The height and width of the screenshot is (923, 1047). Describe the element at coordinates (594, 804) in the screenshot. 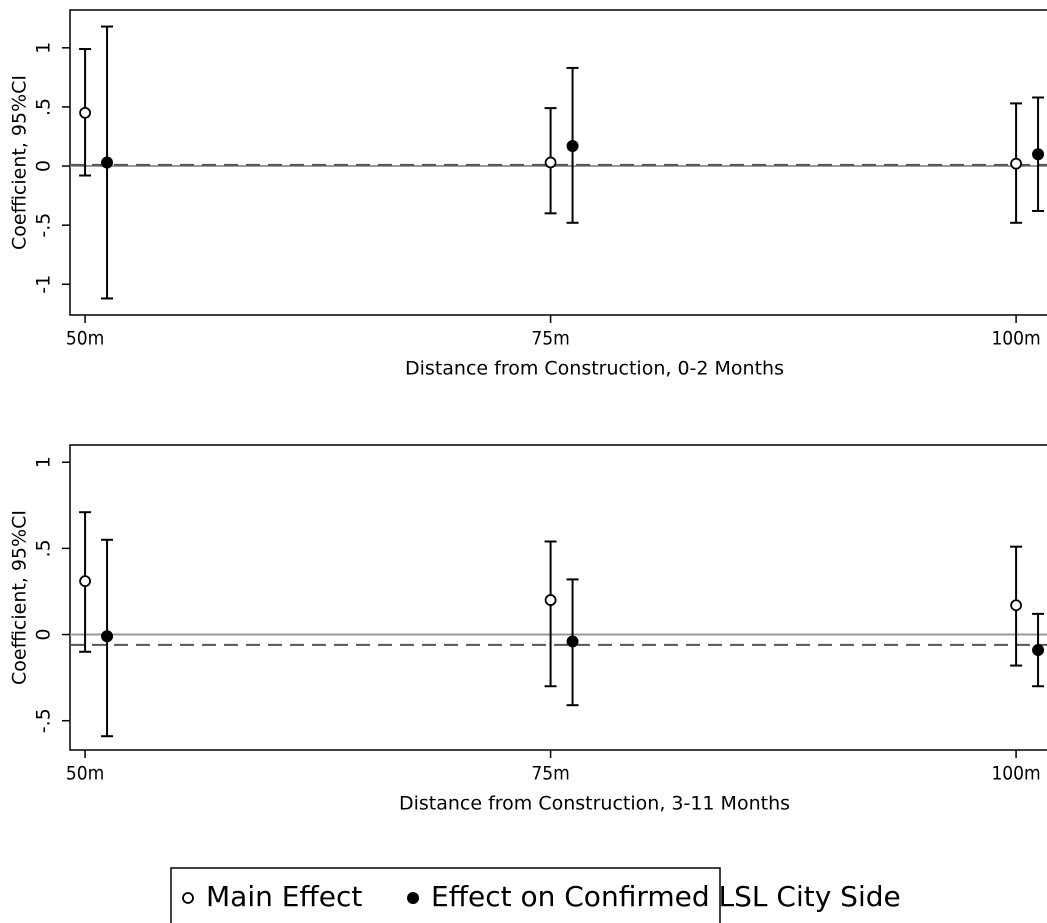

I see `x-axis-title: Distance from Construction, 3-11 Months` at that location.